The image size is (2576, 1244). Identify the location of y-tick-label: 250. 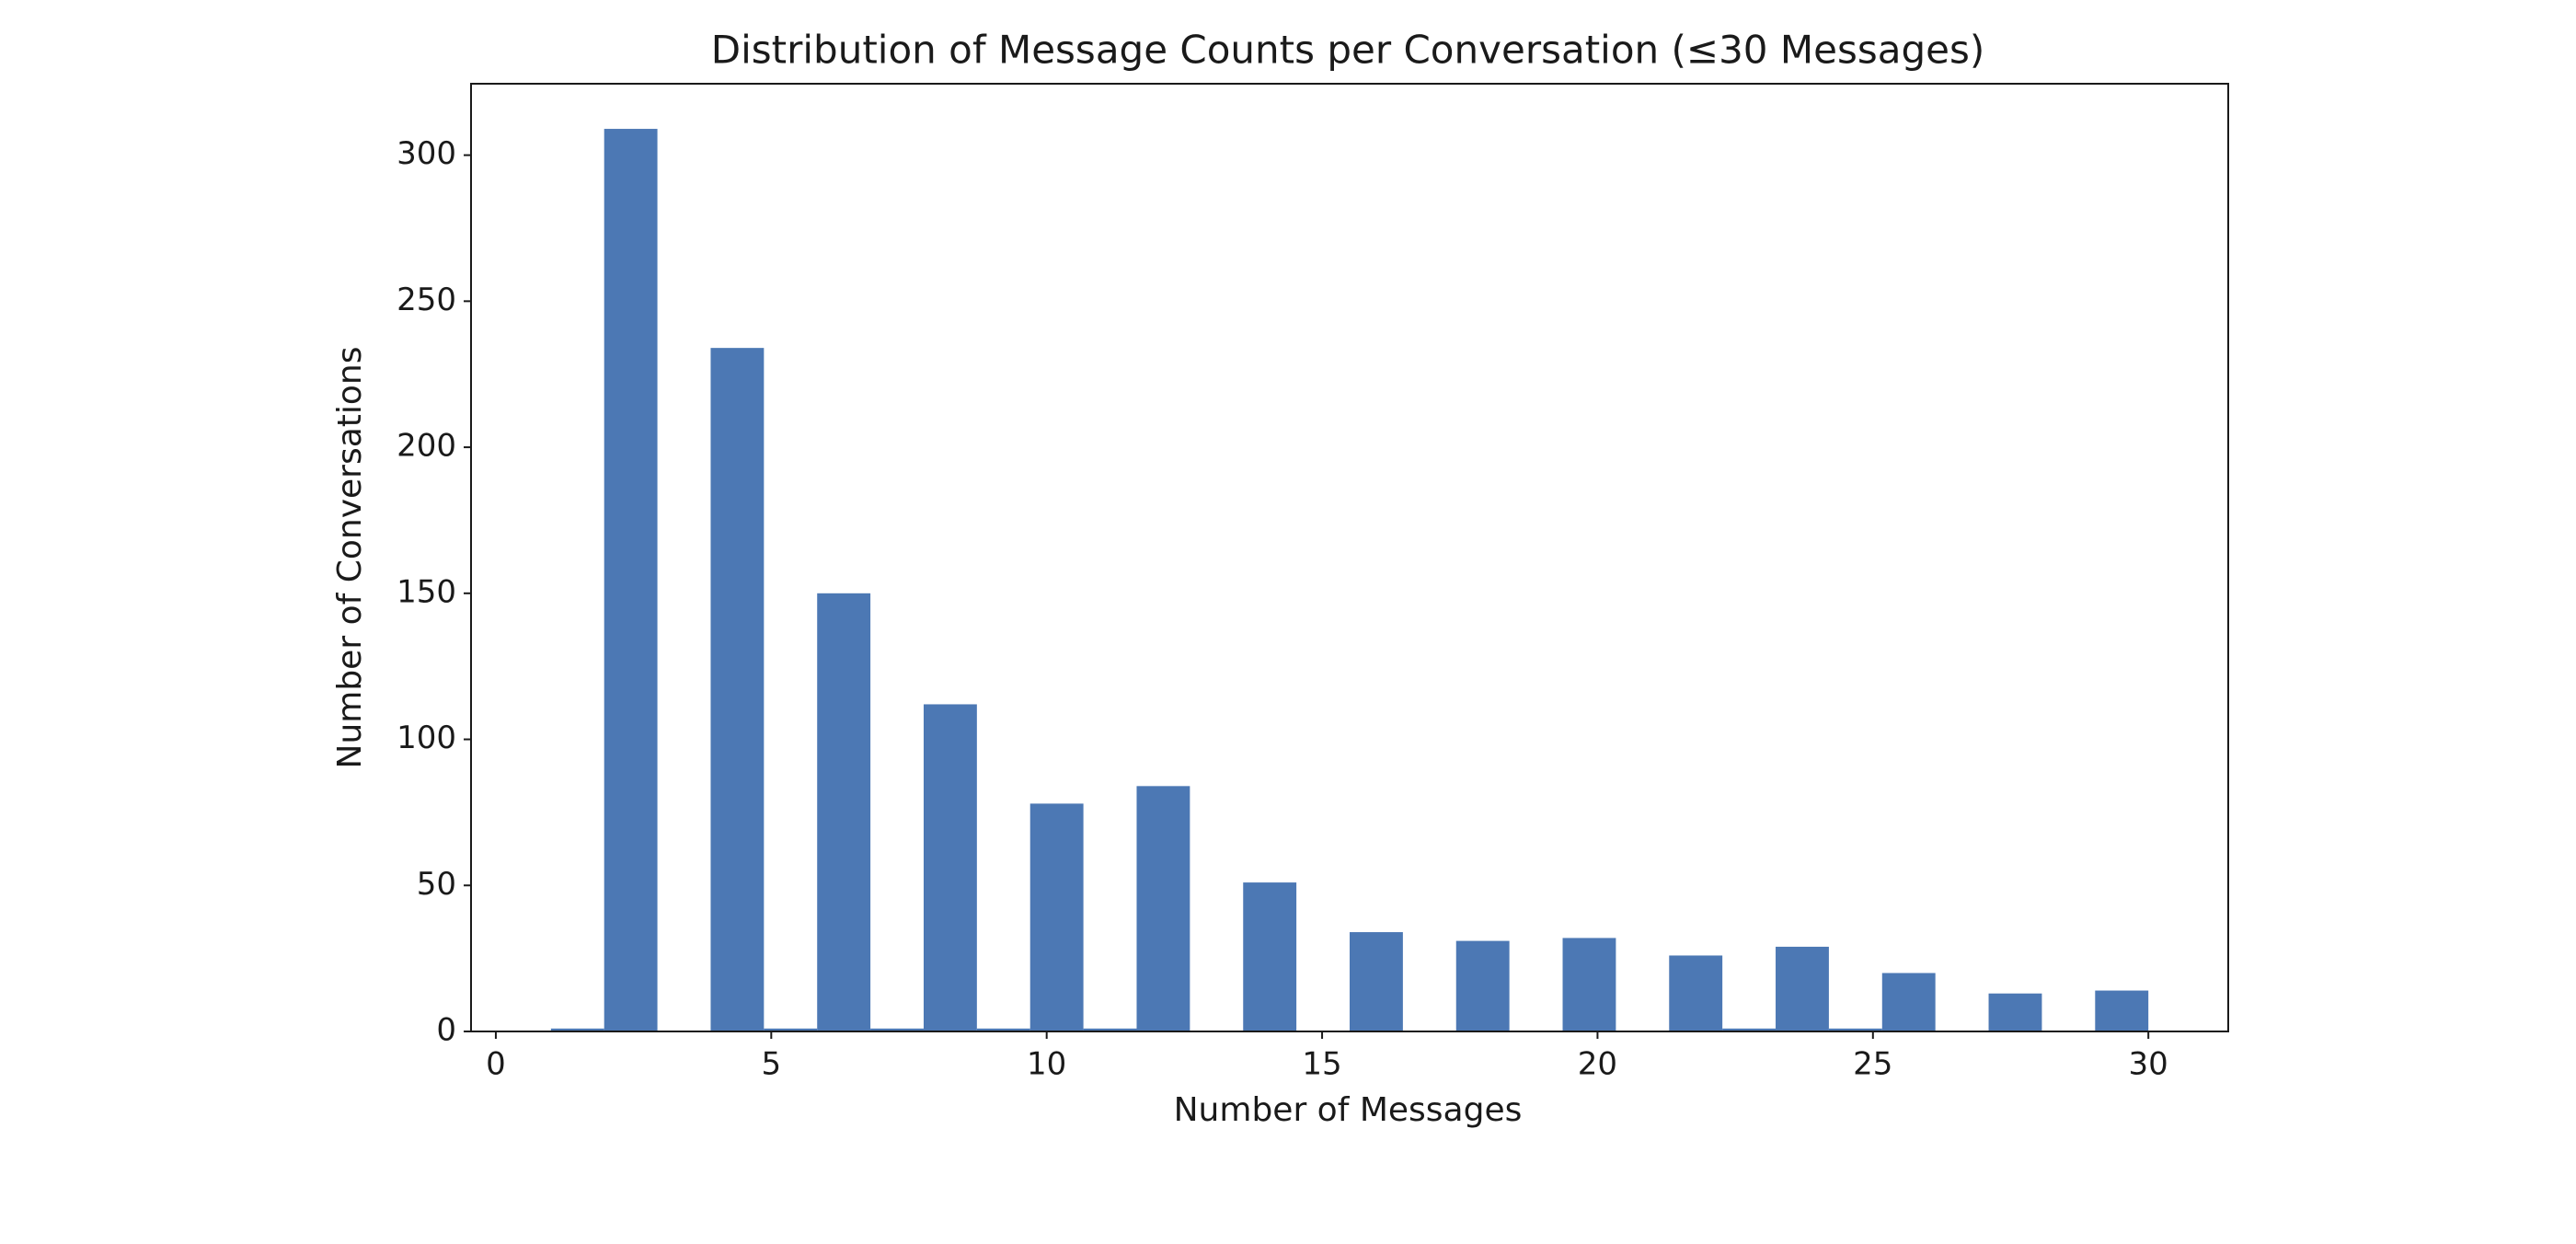
(426, 300).